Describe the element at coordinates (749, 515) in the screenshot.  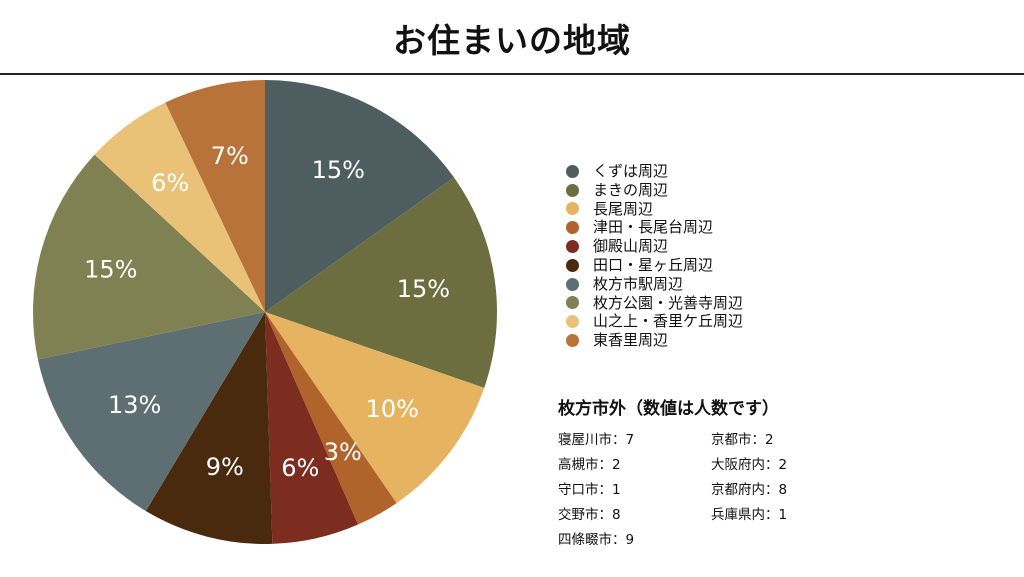
I see `outside-city-item: 兵庫県内：1` at that location.